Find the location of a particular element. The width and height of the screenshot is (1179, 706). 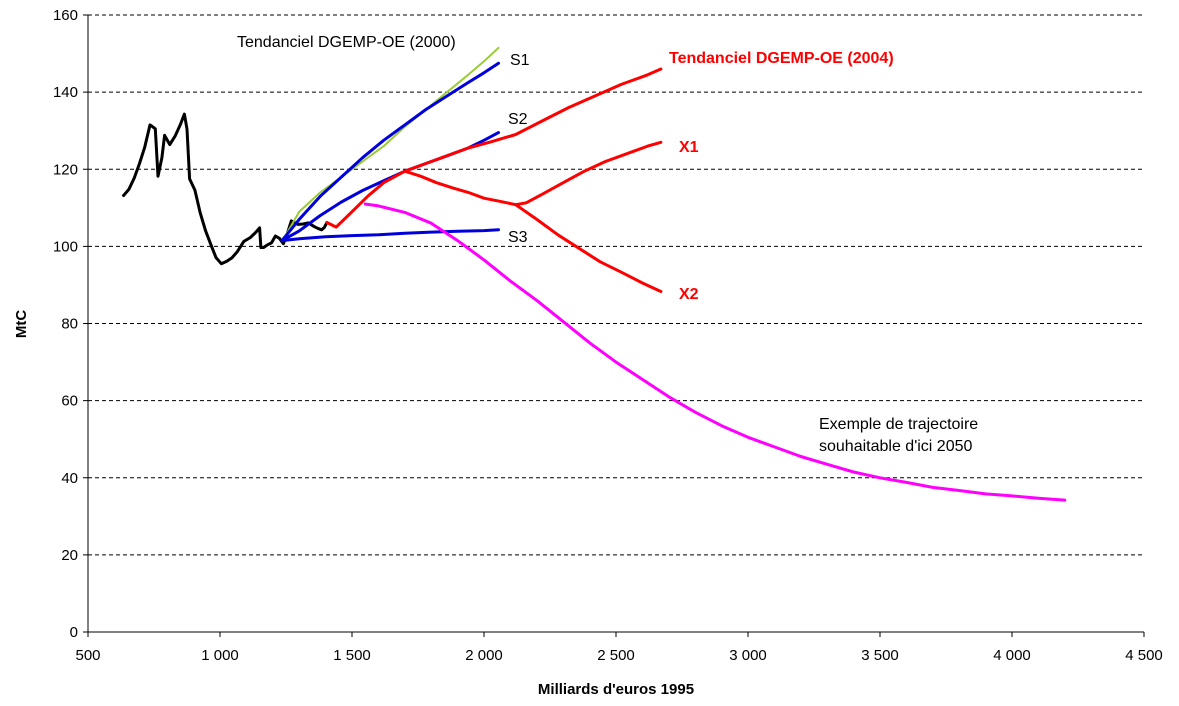

y-tick-label: 40 is located at coordinates (69, 478).